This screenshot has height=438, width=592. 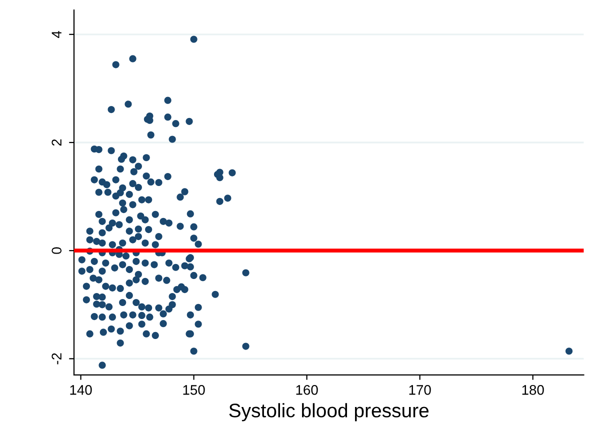 What do you see at coordinates (194, 390) in the screenshot?
I see `x-tick-label: 150` at bounding box center [194, 390].